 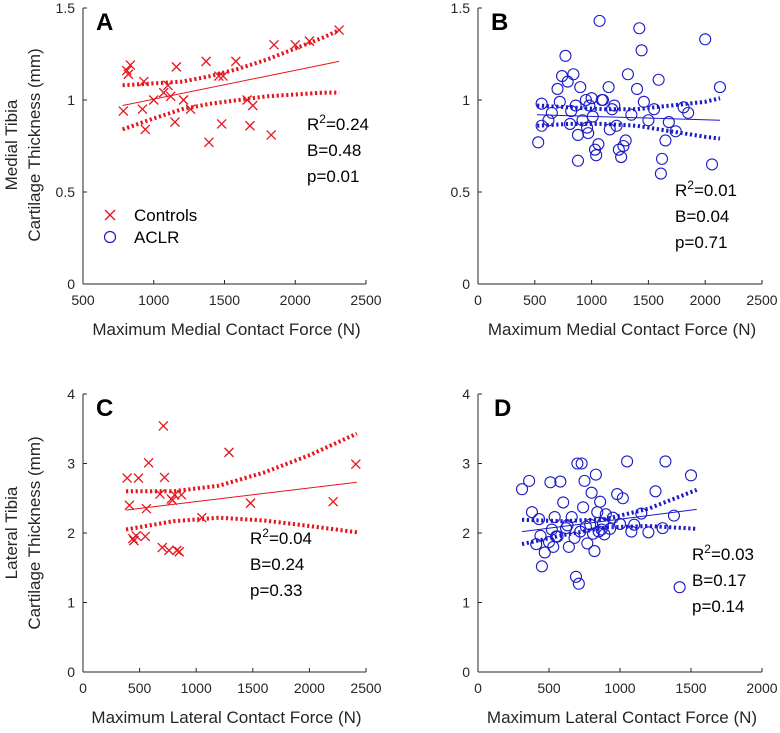 I want to click on stat-b: B=0.24, so click(x=277, y=564).